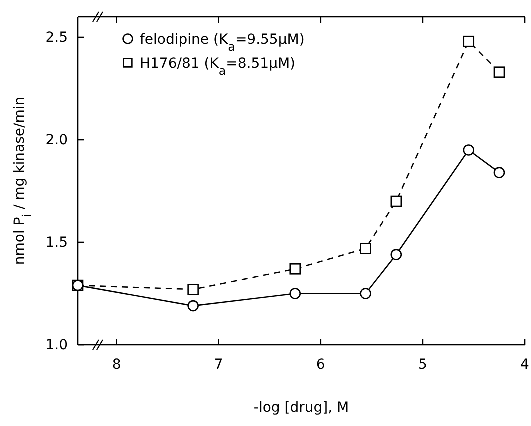  What do you see at coordinates (321, 364) in the screenshot?
I see `x-tick-label: 6` at bounding box center [321, 364].